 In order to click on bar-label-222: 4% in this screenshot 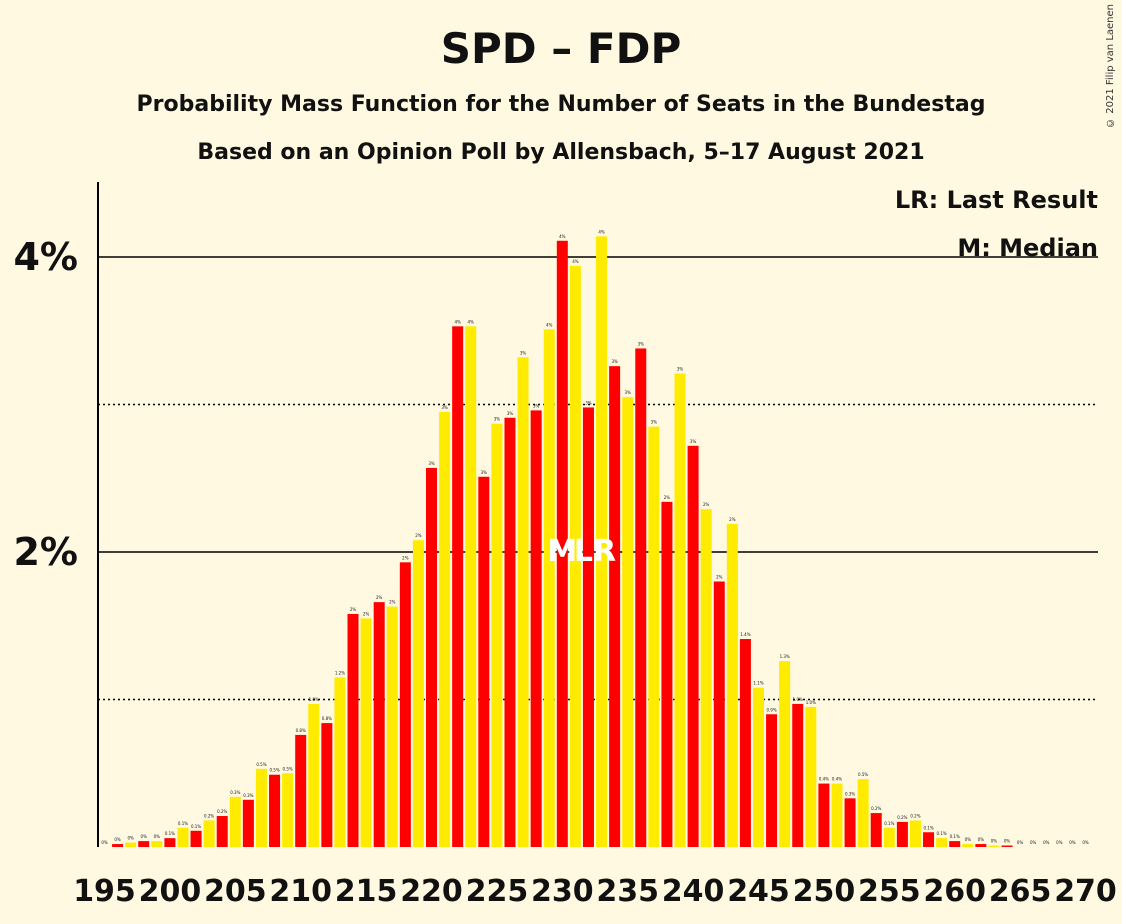, I will do `click(457, 321)`.